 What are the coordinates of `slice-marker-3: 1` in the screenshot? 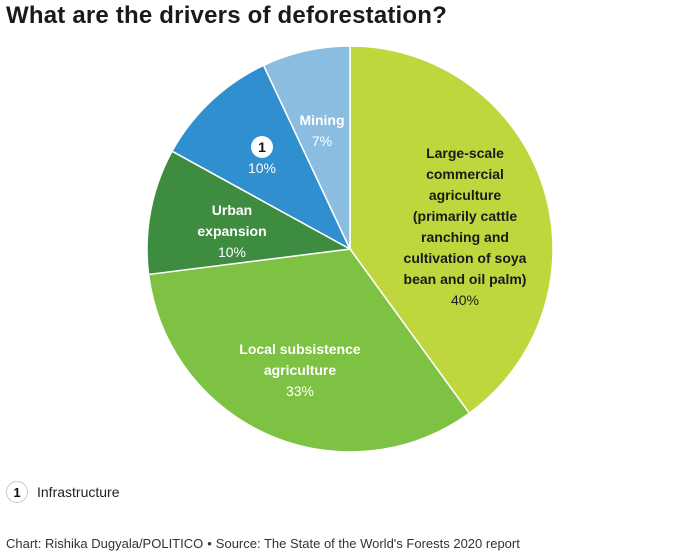 It's located at (262, 147).